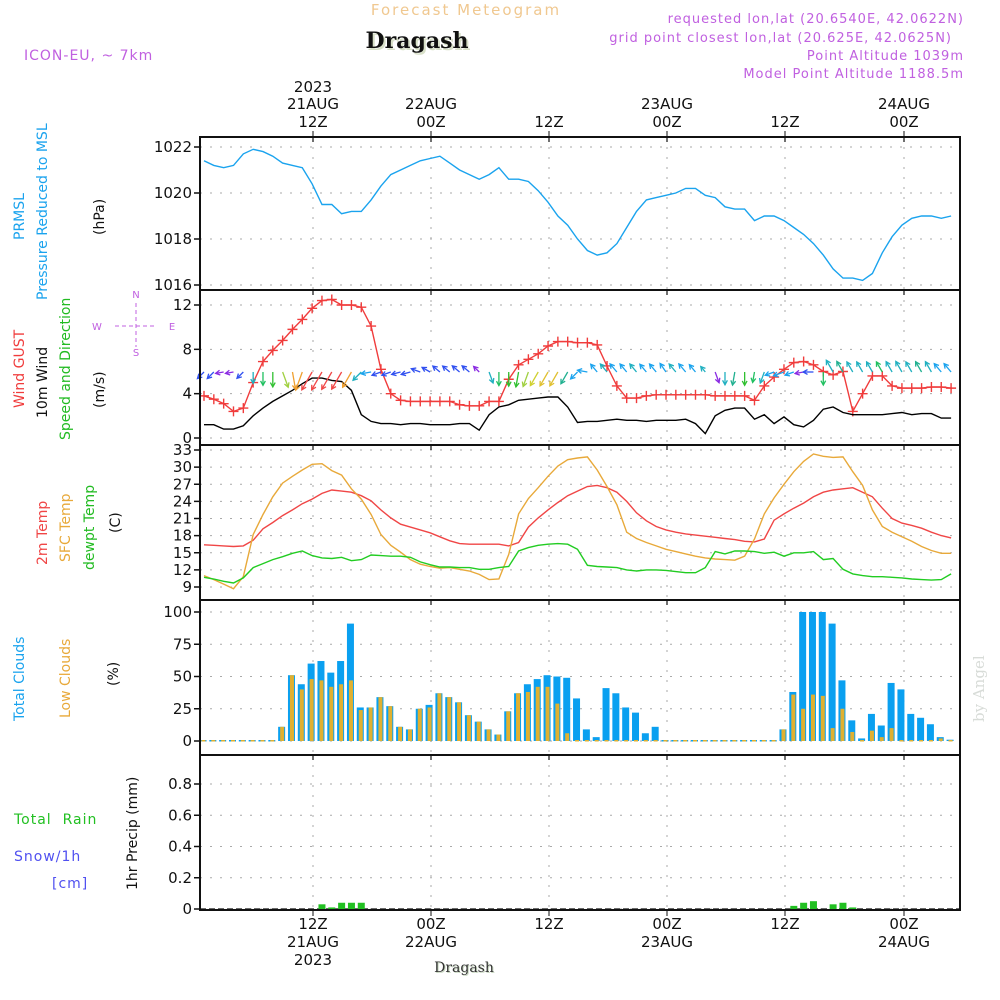 This screenshot has width=1000, height=1000. What do you see at coordinates (43, 211) in the screenshot?
I see `pressure-label-full: Pressure Reduced to MSL` at bounding box center [43, 211].